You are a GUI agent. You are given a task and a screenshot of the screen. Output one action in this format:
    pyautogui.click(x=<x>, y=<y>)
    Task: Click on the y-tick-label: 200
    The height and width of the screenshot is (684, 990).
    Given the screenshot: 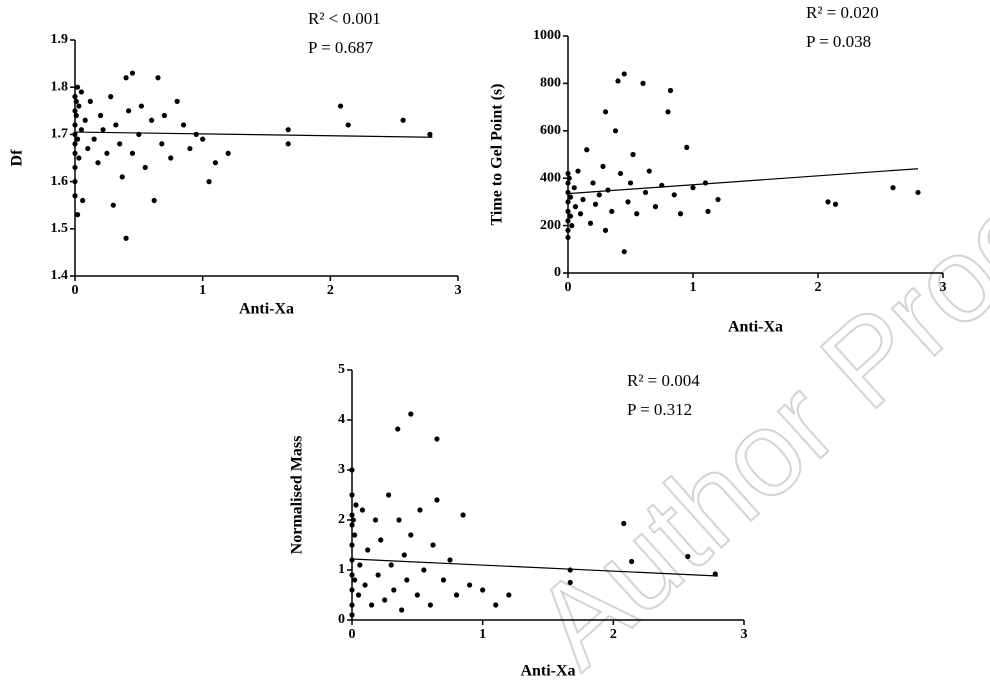 What is the action you would take?
    pyautogui.click(x=550, y=225)
    